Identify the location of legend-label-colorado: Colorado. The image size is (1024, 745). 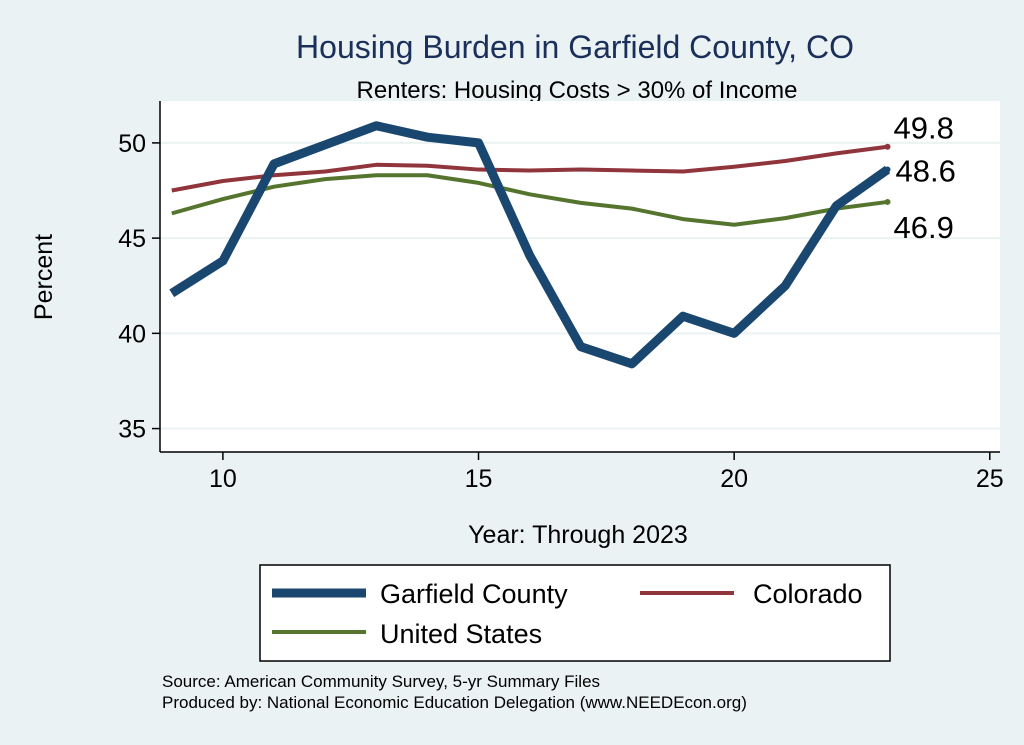
(808, 594).